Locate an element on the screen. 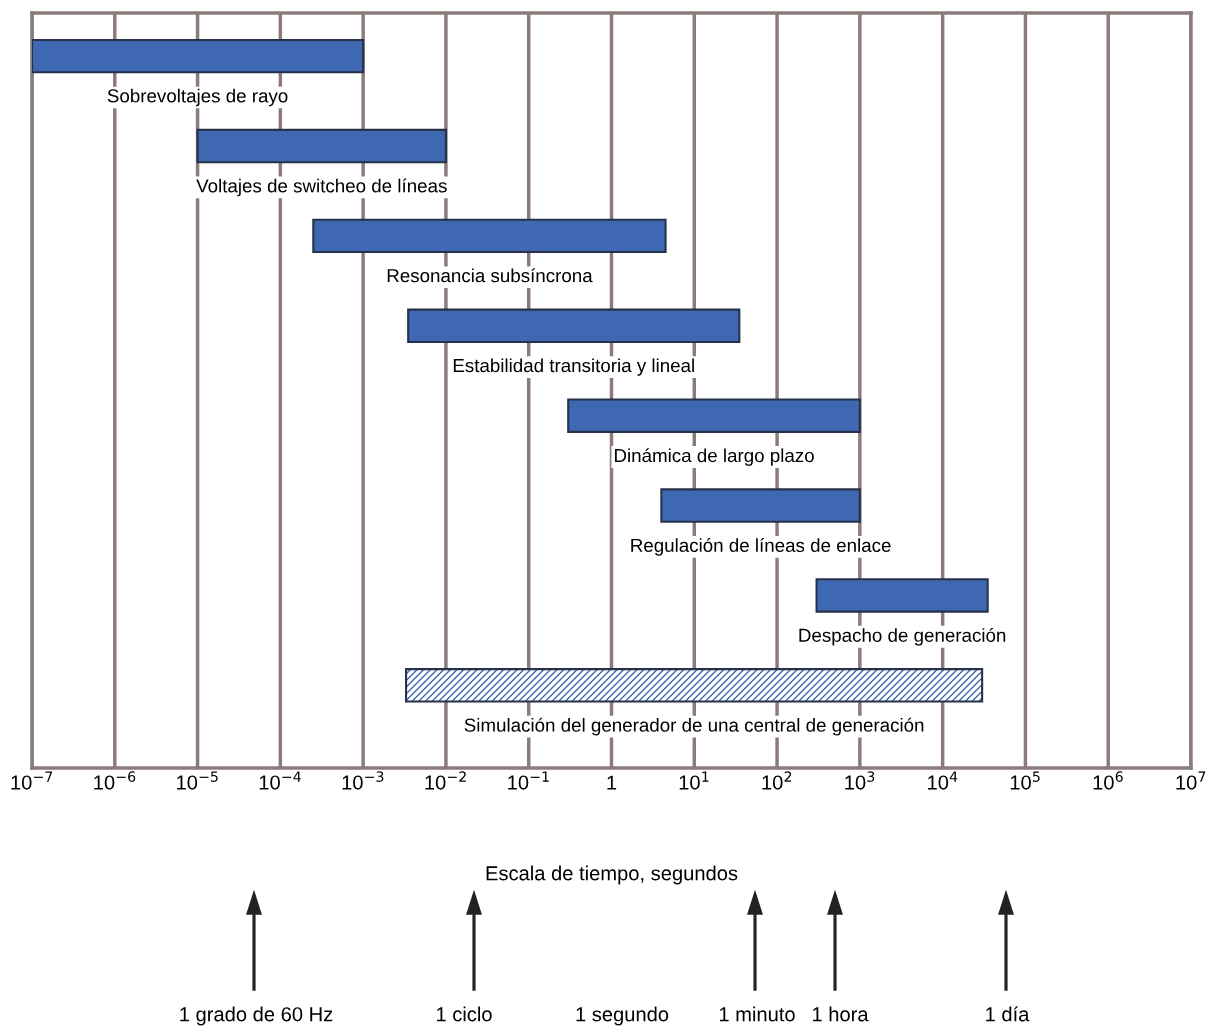  x-tick-label: 10$^{1}$ is located at coordinates (694, 780).